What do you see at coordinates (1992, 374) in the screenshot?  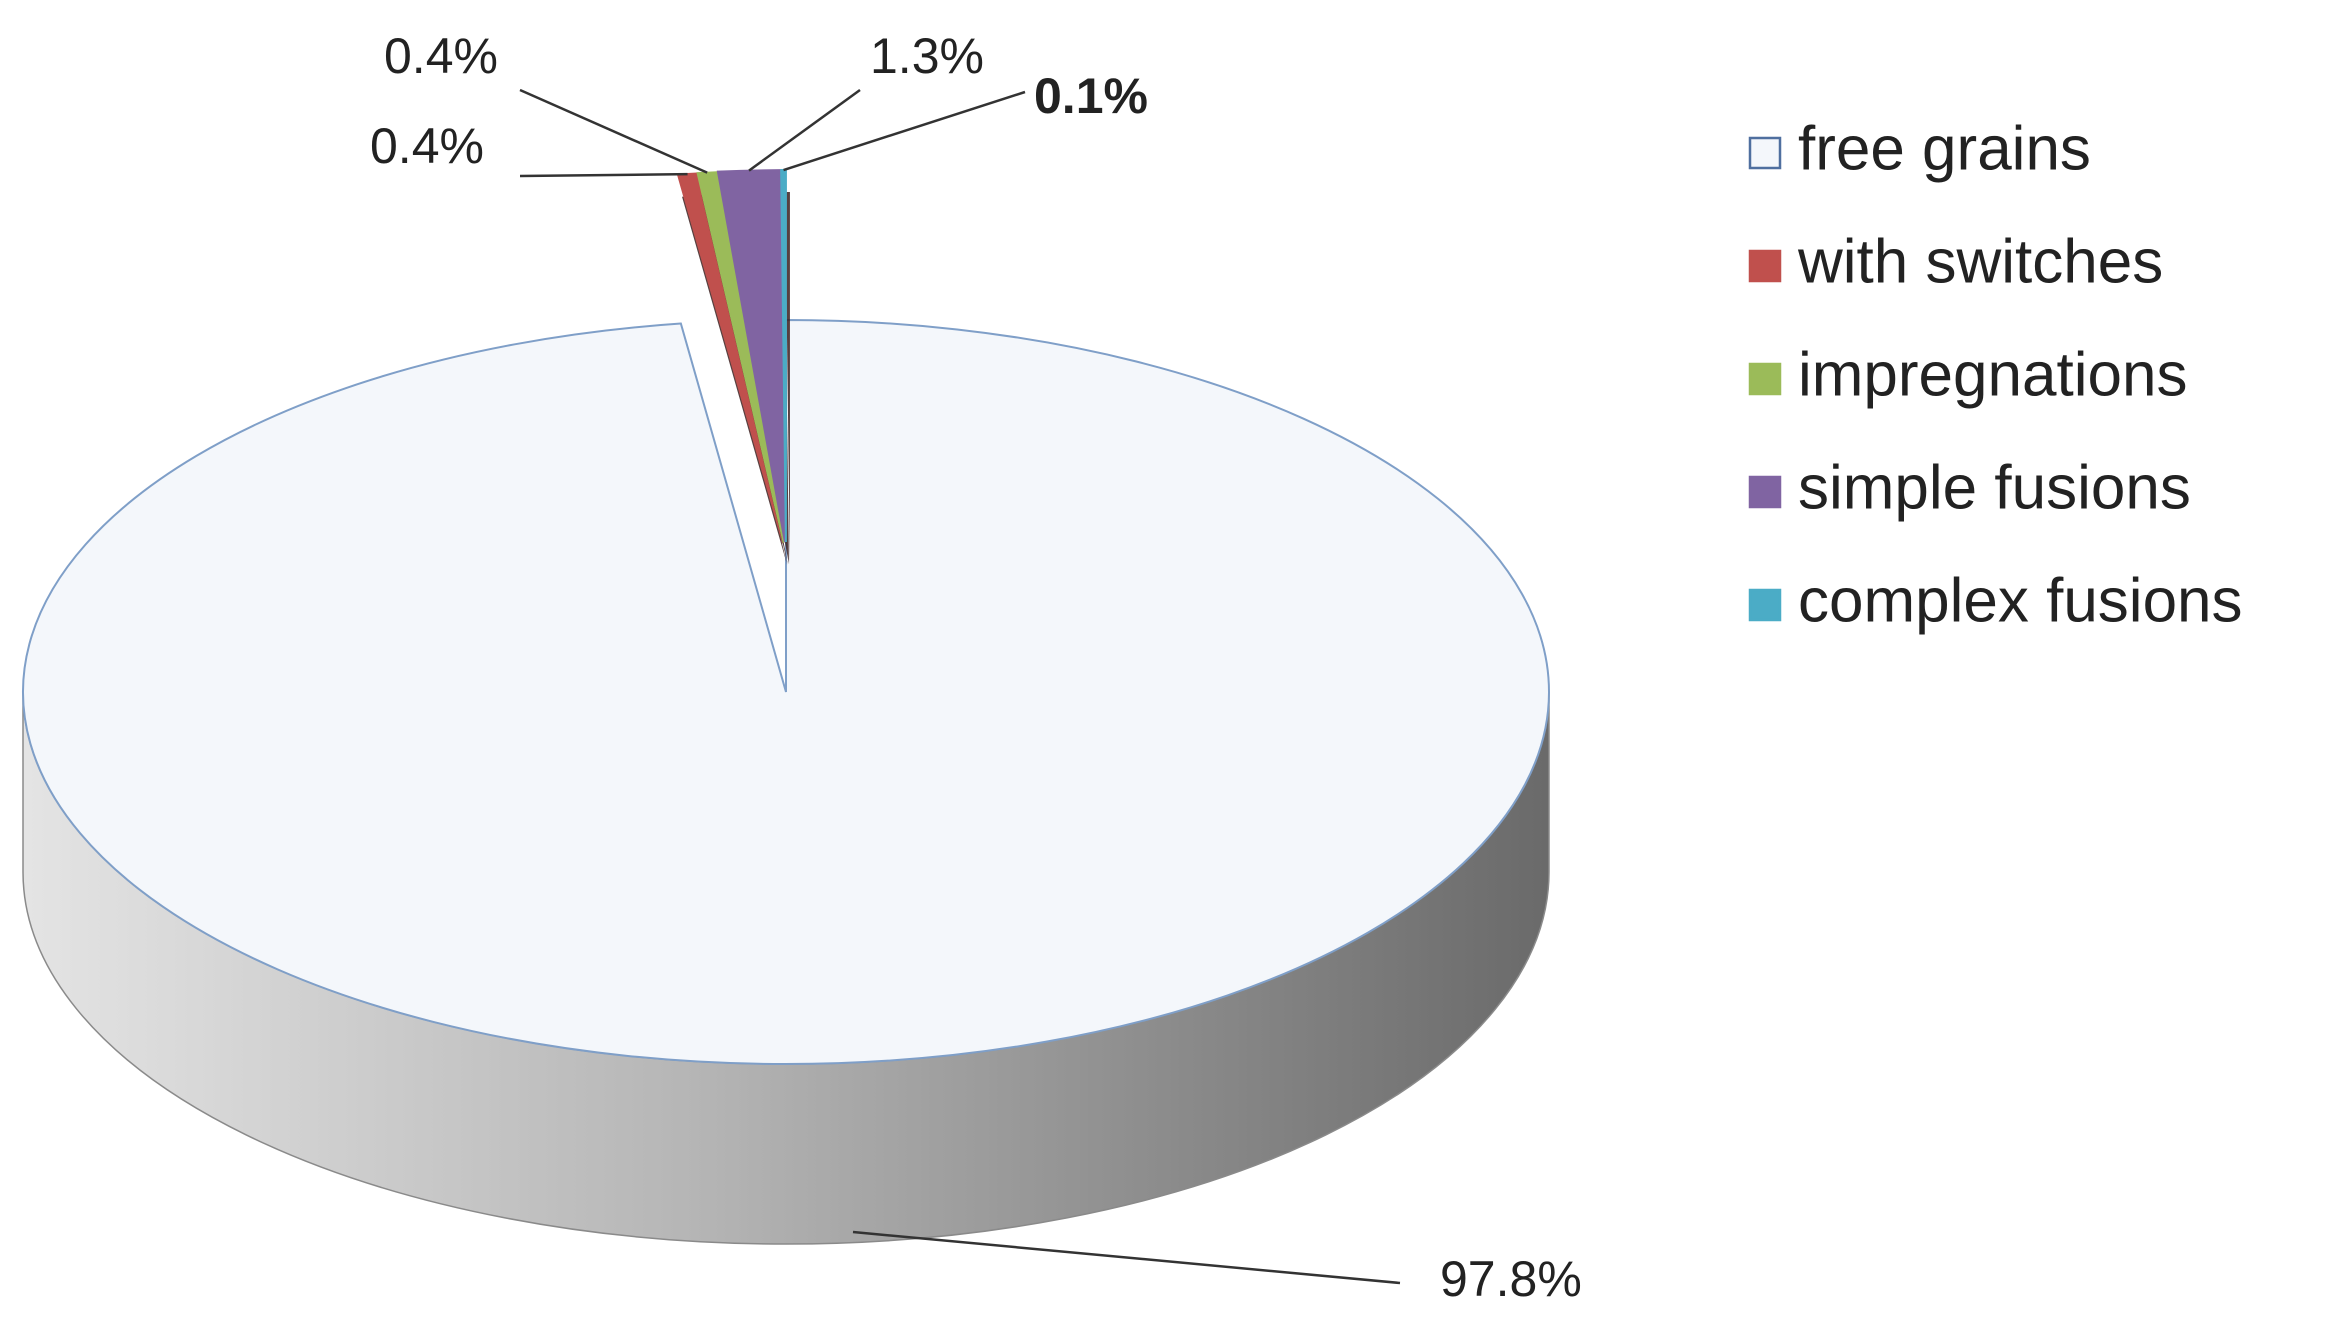 I see `legend-label: impregnations` at bounding box center [1992, 374].